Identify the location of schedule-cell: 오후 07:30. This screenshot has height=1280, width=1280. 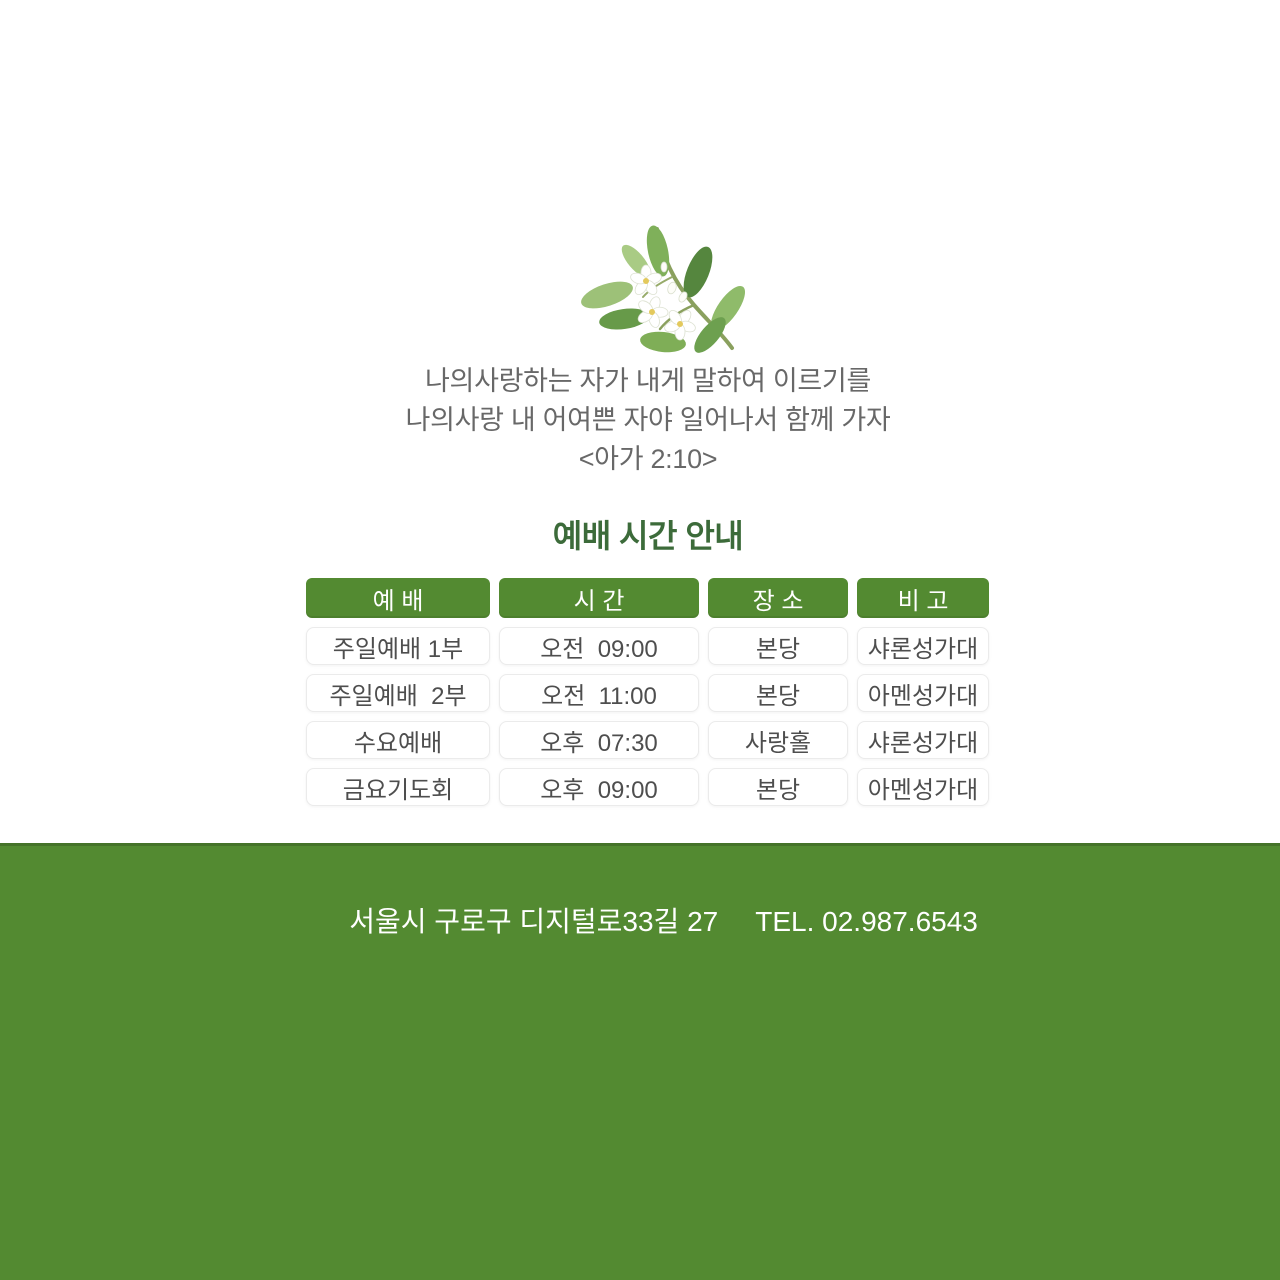
(599, 740).